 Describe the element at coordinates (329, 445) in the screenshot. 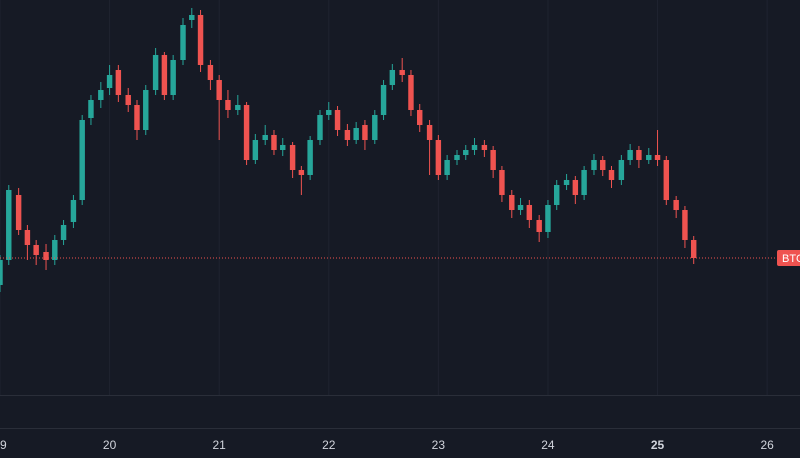

I see `x-tick-label: 22` at that location.